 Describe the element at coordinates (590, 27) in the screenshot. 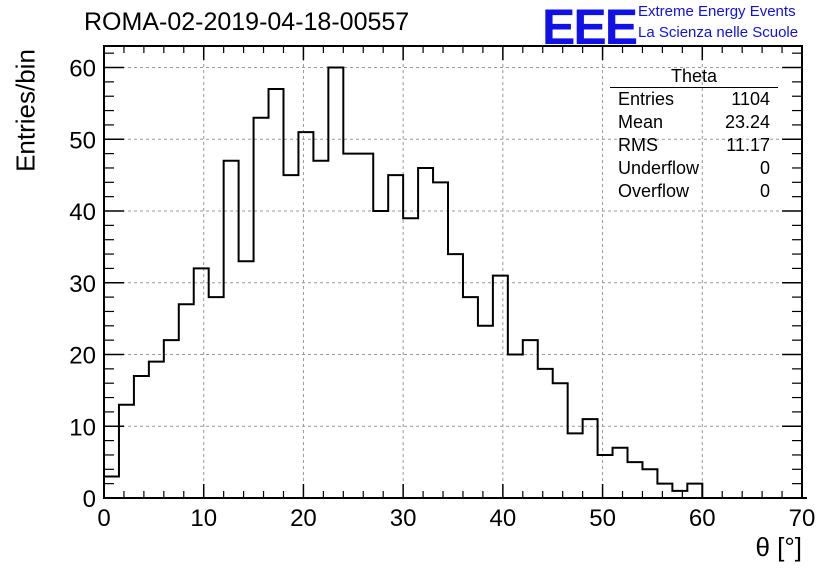

I see `eee-logo: EEE` at that location.